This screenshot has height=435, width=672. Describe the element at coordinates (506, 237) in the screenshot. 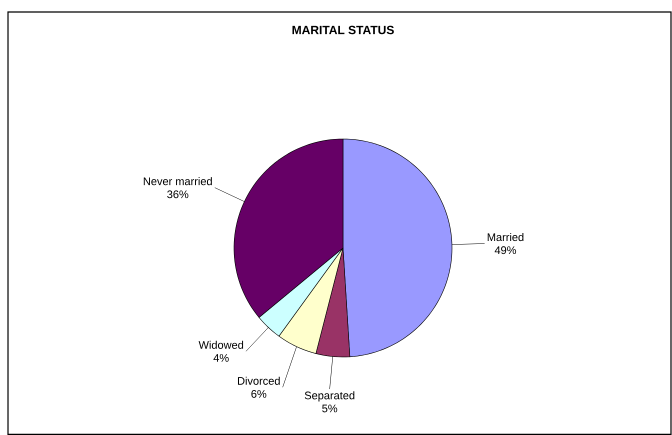

I see `slice-label: Married` at that location.